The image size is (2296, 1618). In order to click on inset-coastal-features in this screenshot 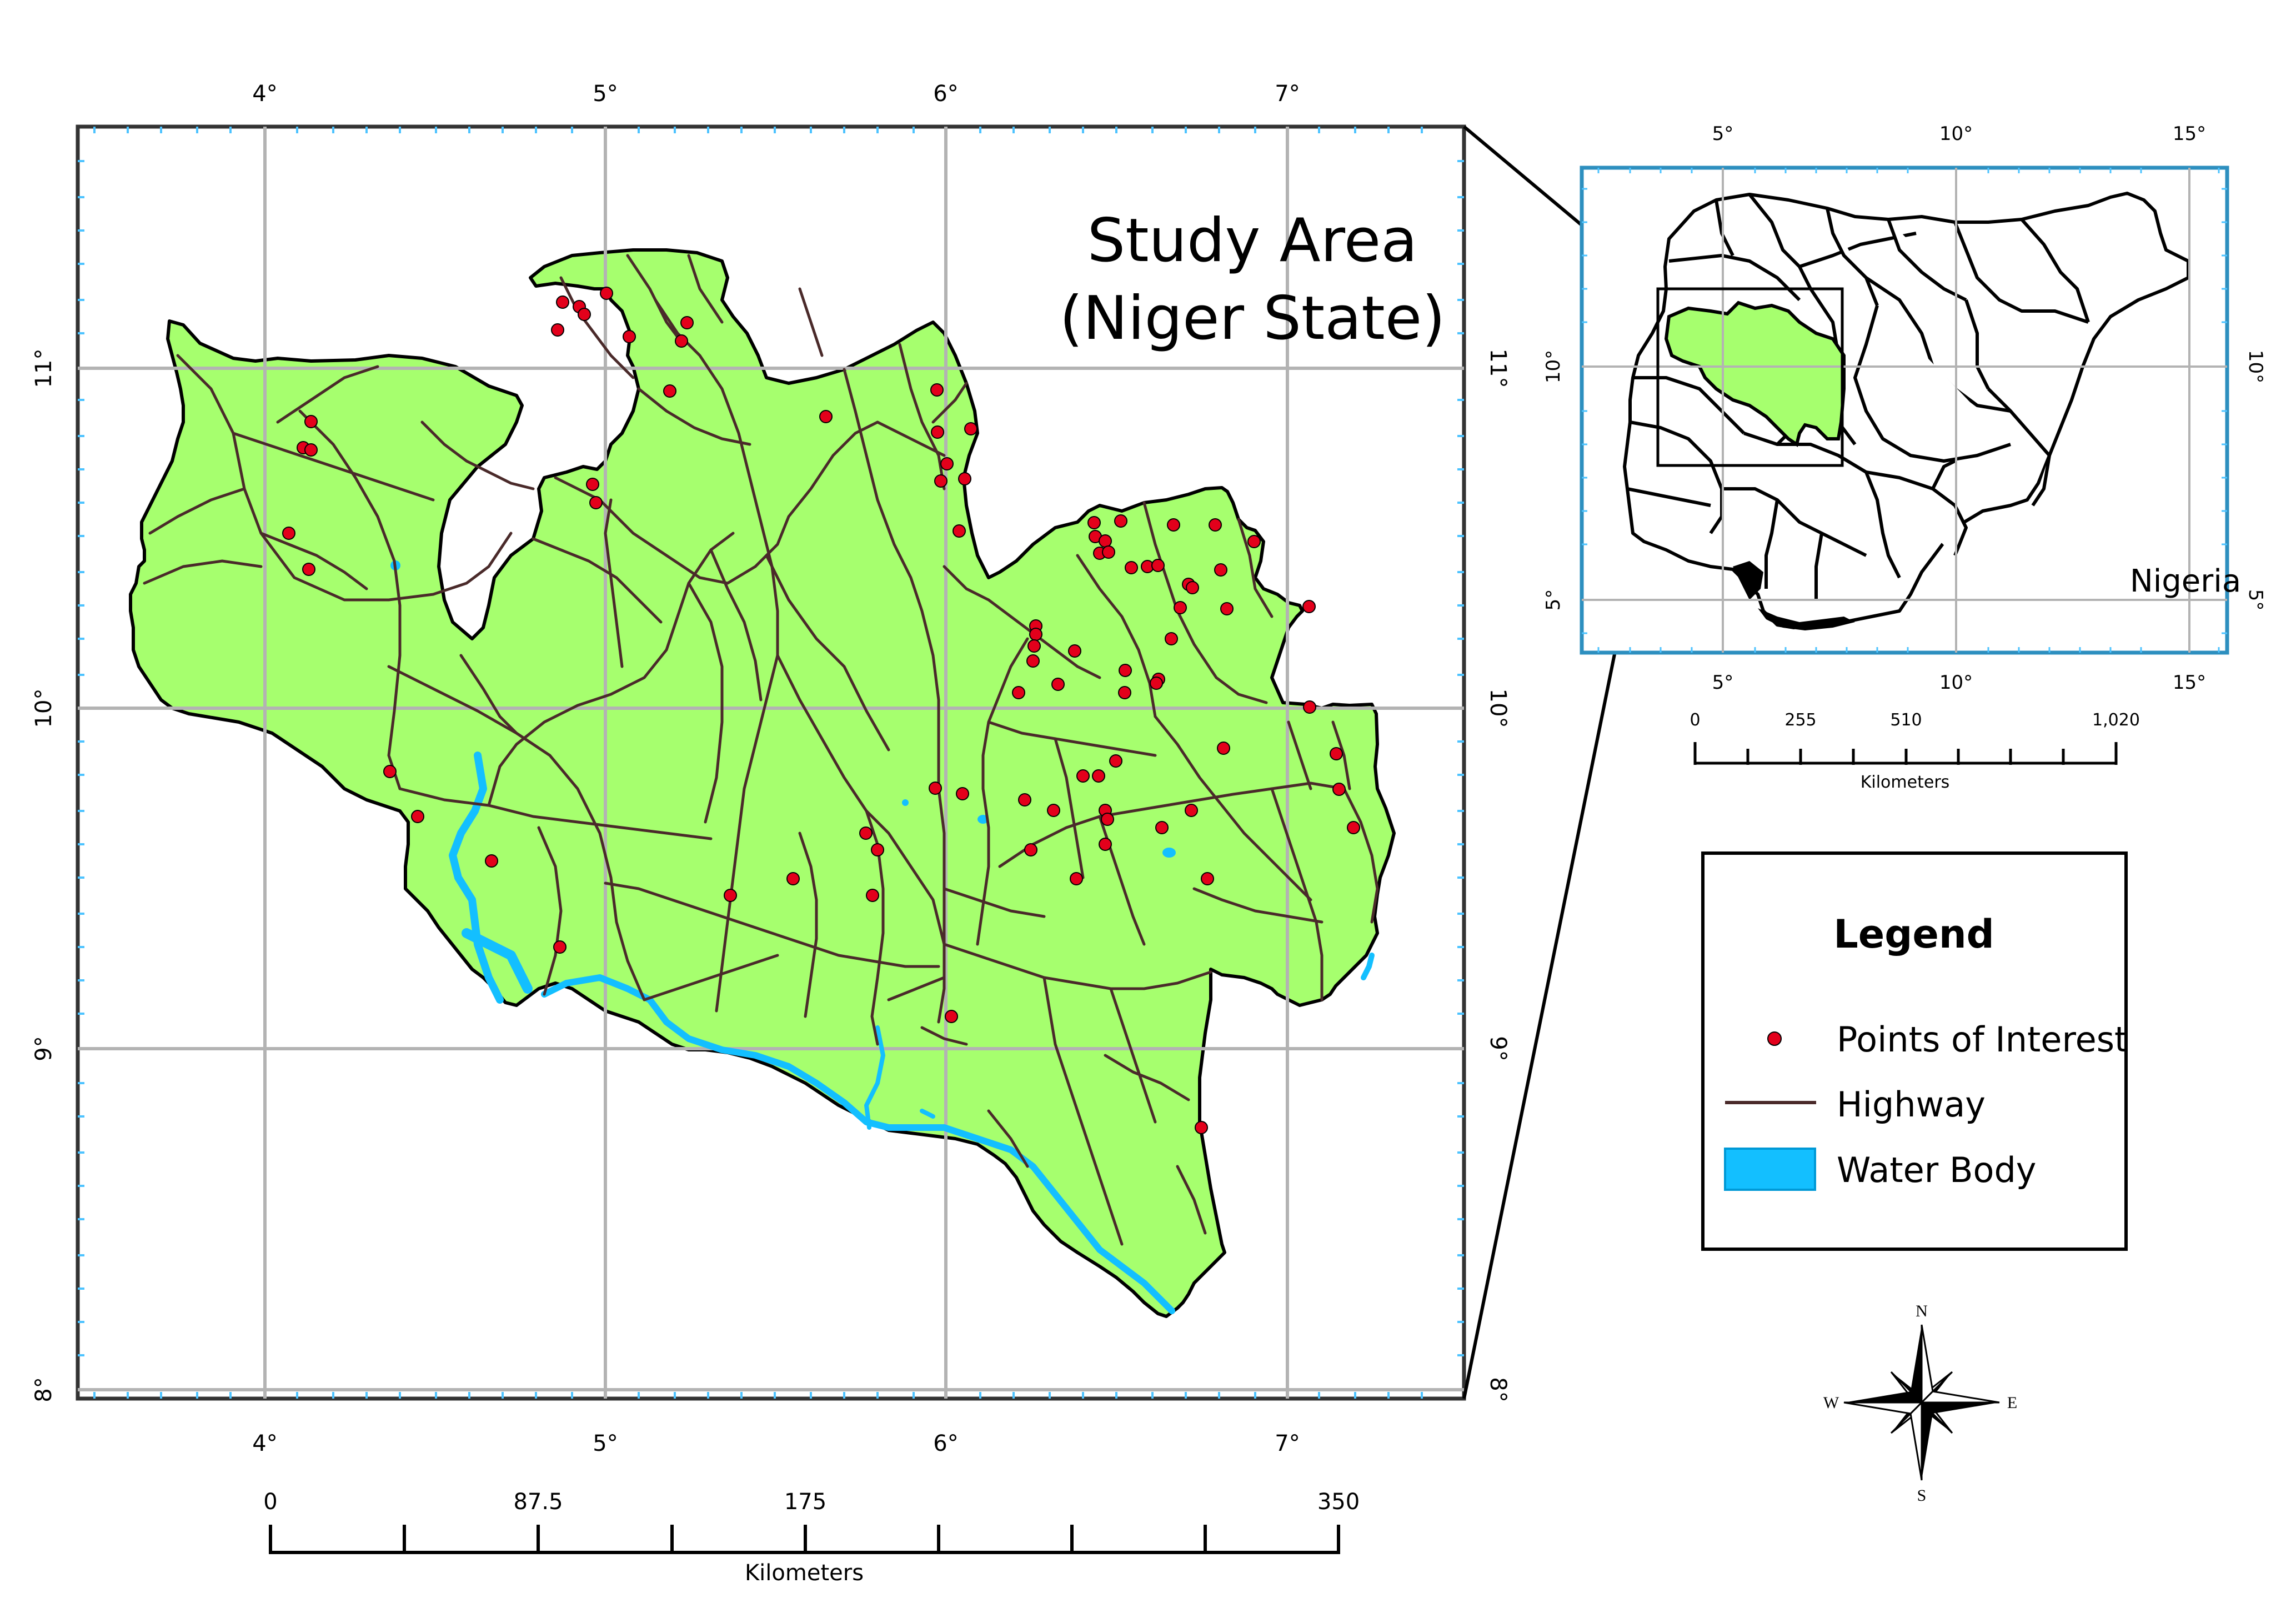, I will do `click(1794, 595)`.